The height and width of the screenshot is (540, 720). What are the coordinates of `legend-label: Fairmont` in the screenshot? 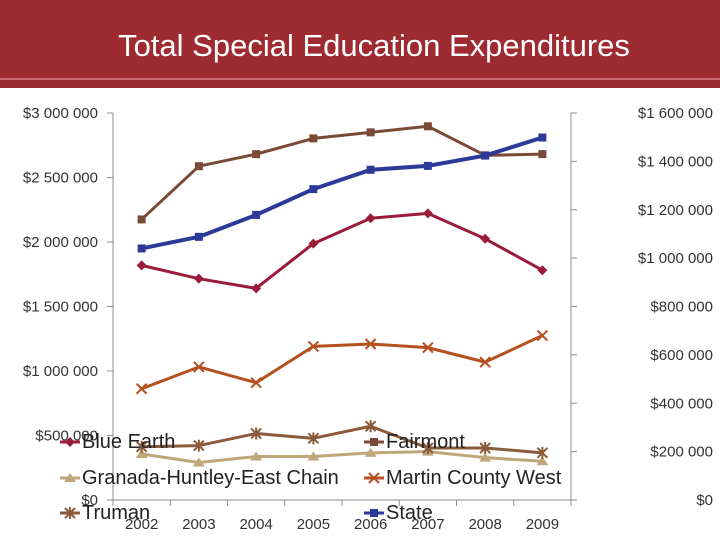 It's located at (425, 442).